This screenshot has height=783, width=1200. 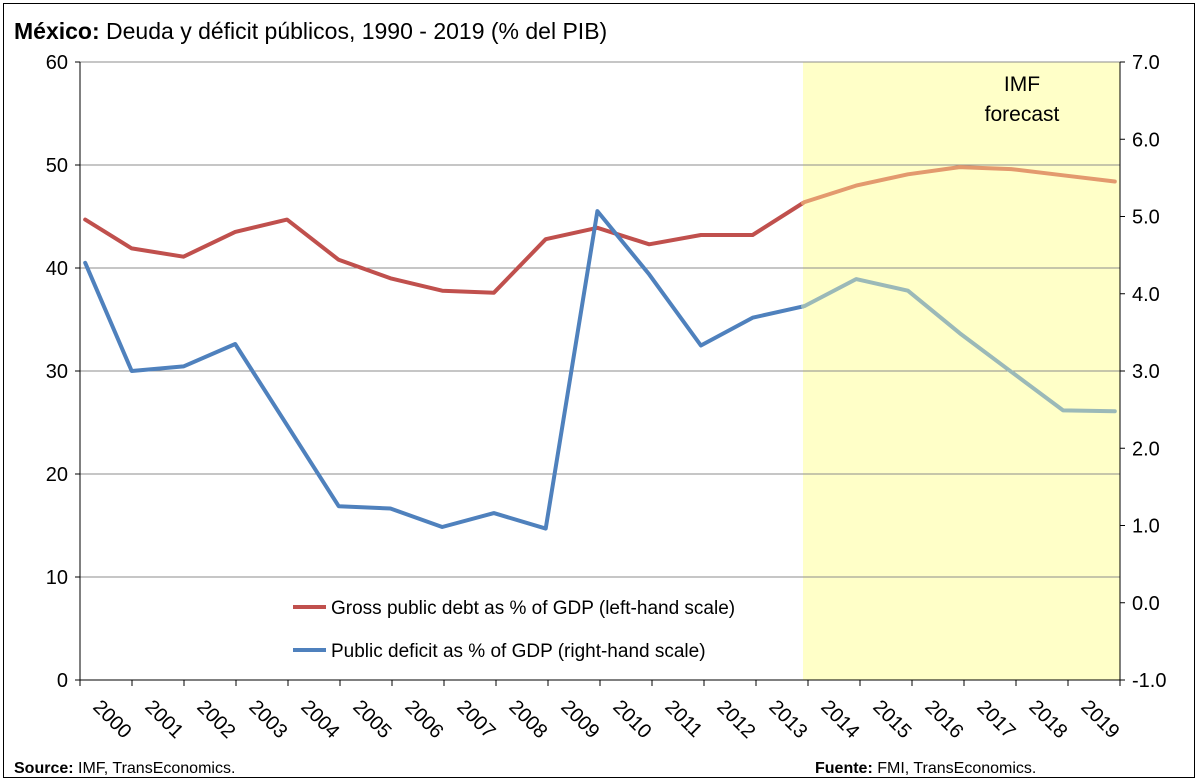 What do you see at coordinates (1146, 140) in the screenshot?
I see `right-tick-label: 6.0` at bounding box center [1146, 140].